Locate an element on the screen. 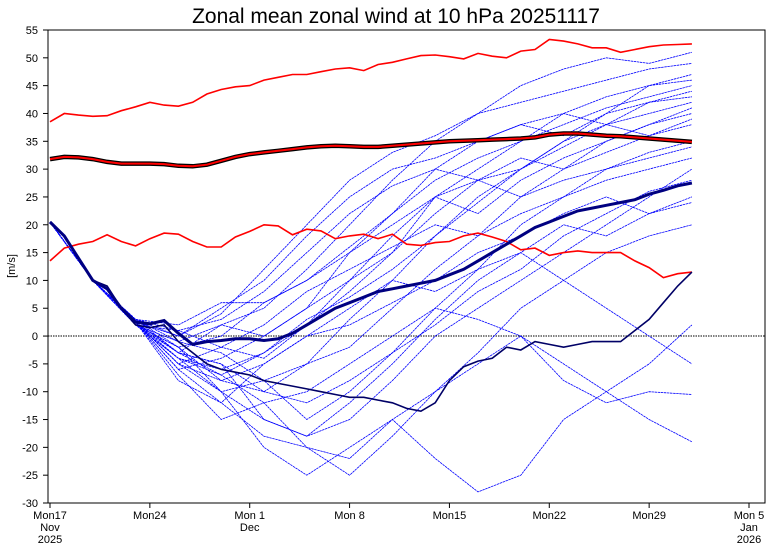  x-tick-label: Mon 1 is located at coordinates (249, 516).